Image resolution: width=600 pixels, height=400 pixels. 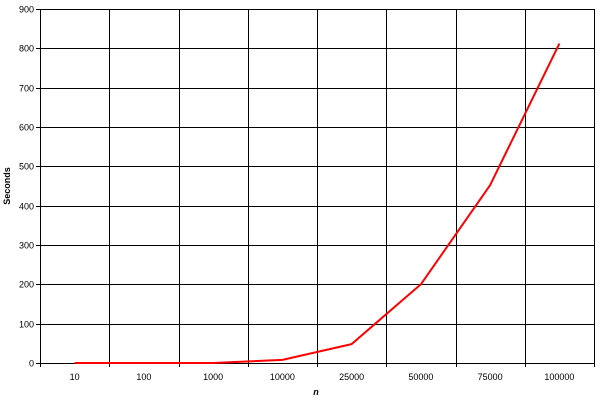 What do you see at coordinates (26, 128) in the screenshot?
I see `y-tick-label: 600` at bounding box center [26, 128].